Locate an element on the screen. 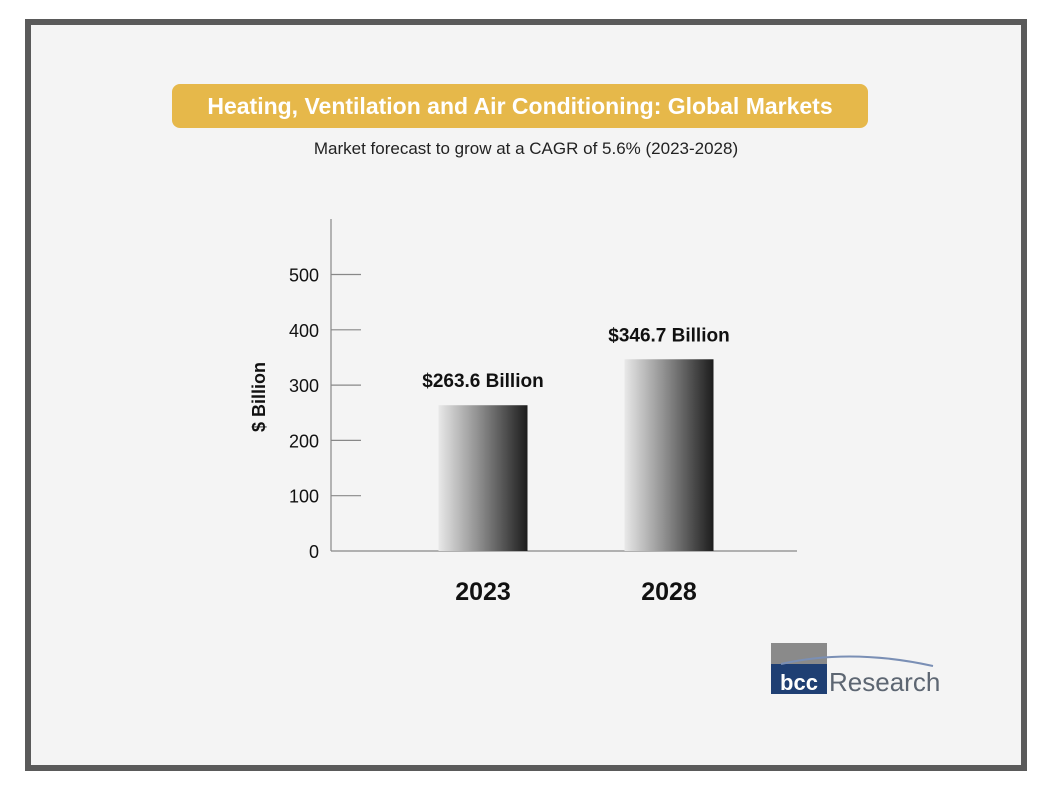  y-tick-label: 200 is located at coordinates (304, 441).